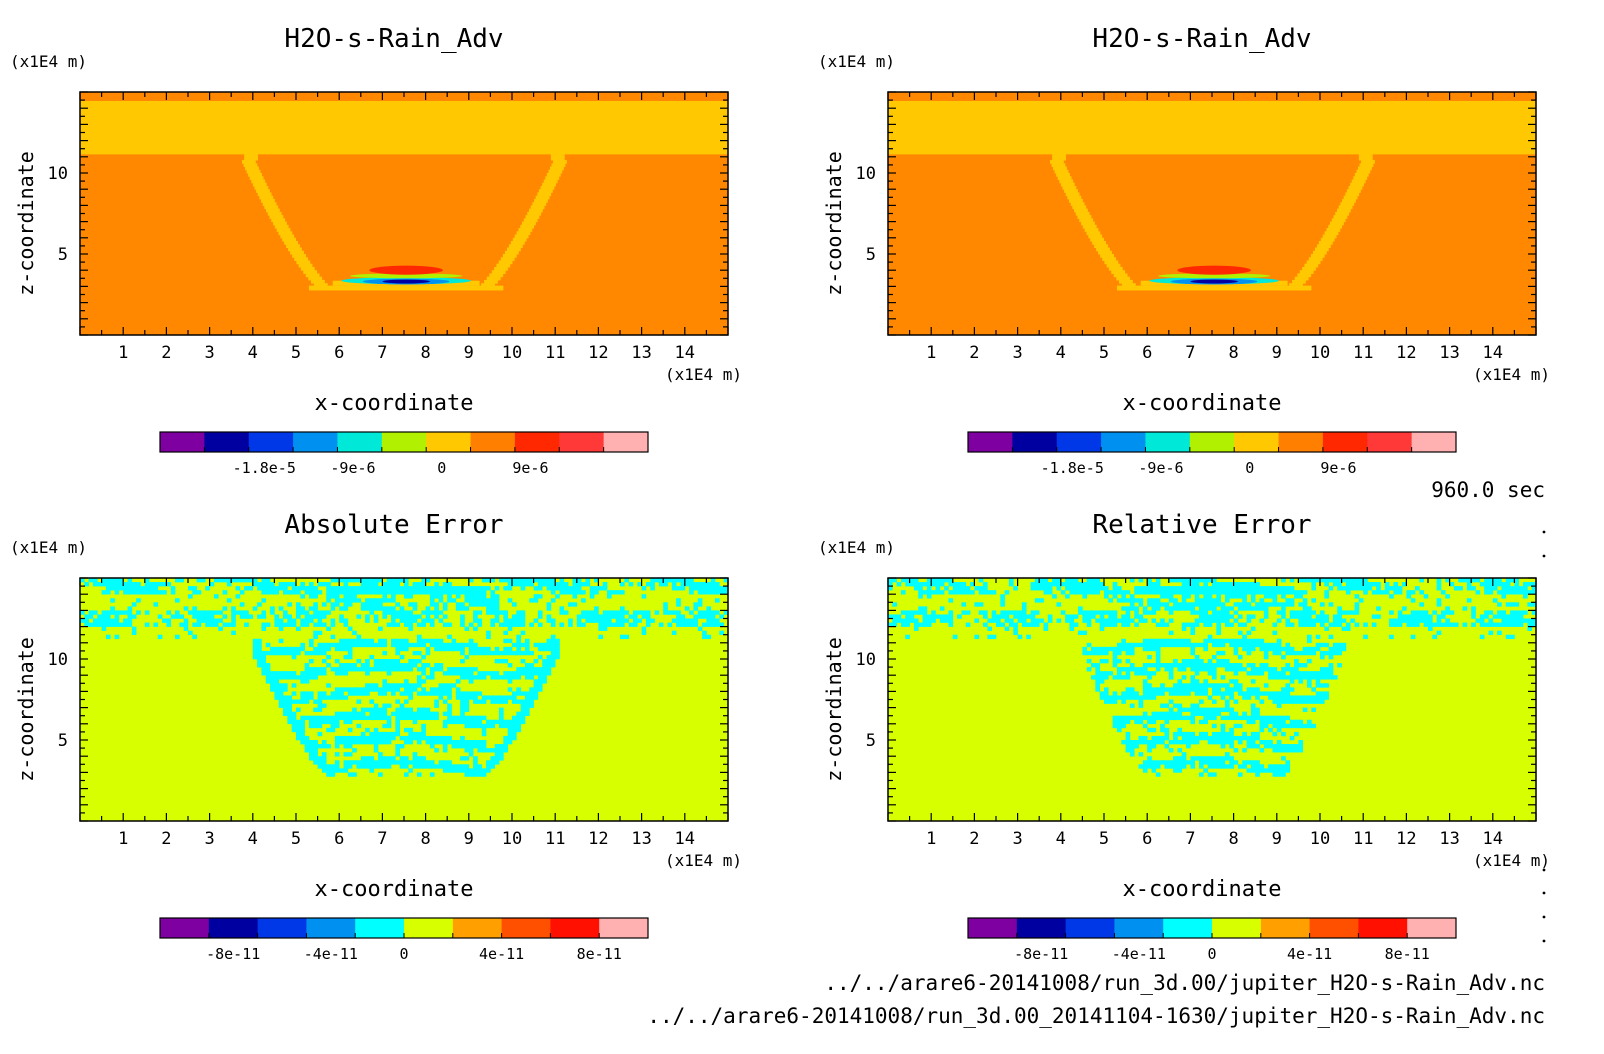  What do you see at coordinates (598, 353) in the screenshot?
I see `x-tick-label: 12` at bounding box center [598, 353].